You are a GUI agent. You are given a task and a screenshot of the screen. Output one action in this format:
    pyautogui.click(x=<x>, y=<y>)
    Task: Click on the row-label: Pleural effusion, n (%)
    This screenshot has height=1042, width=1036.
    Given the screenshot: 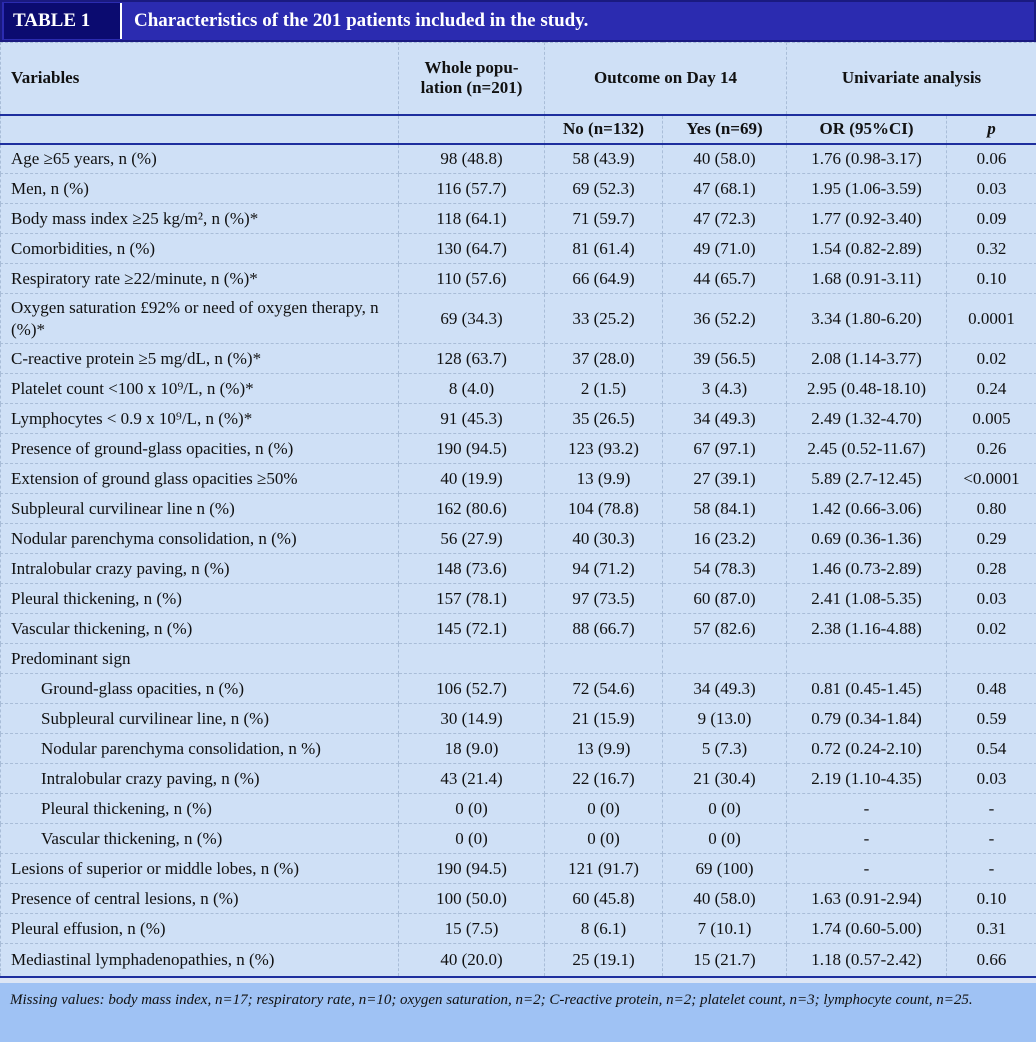 What is the action you would take?
    pyautogui.click(x=199, y=928)
    